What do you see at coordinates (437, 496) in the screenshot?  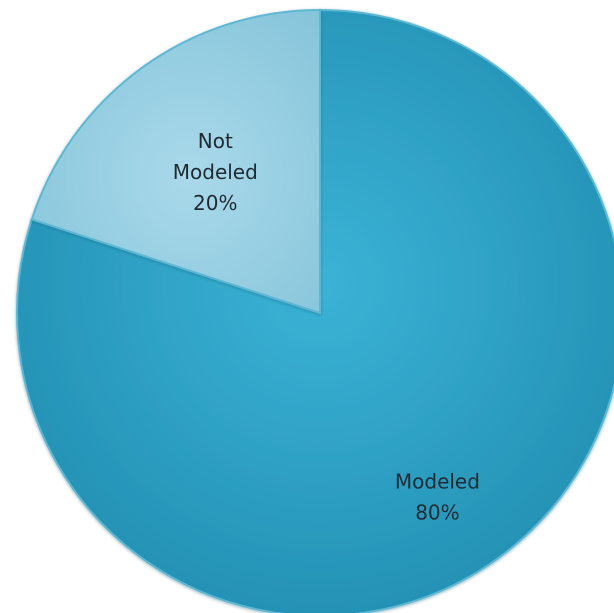 I see `pie-label-modeled: Modeled 80%` at bounding box center [437, 496].